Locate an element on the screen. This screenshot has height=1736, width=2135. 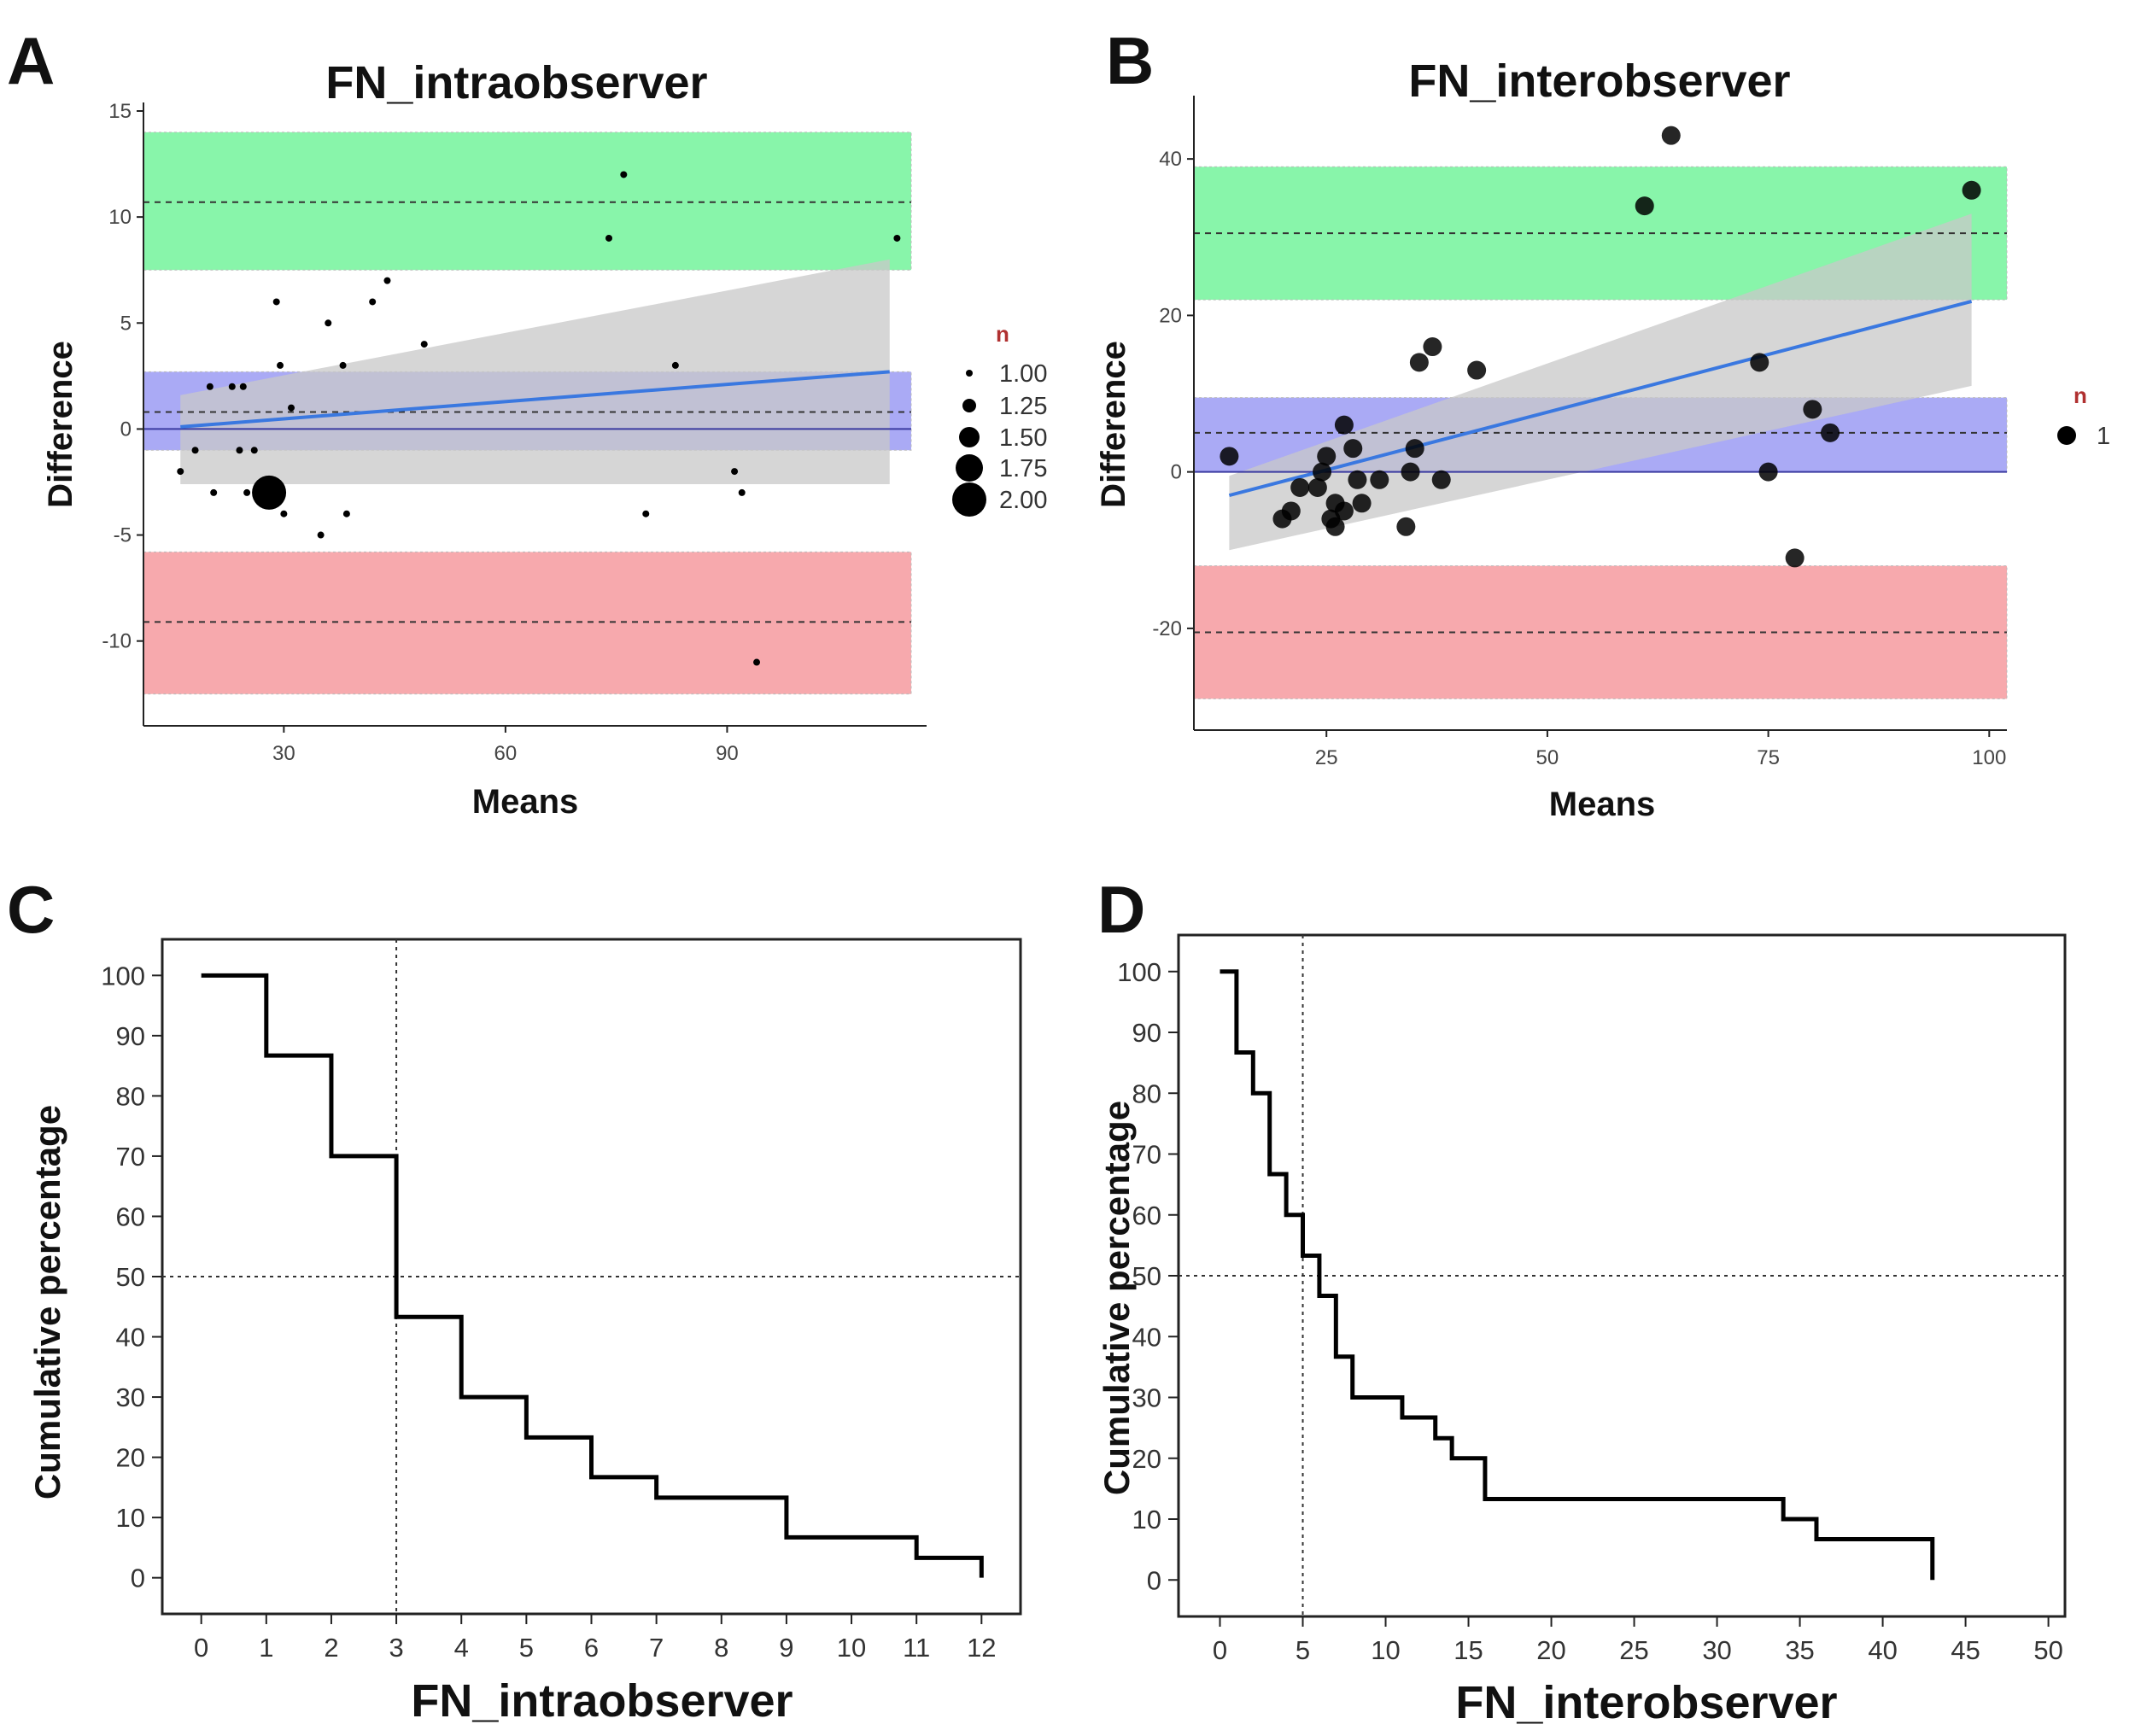
chart-d-x-tick-label: 15 is located at coordinates (1468, 1650).